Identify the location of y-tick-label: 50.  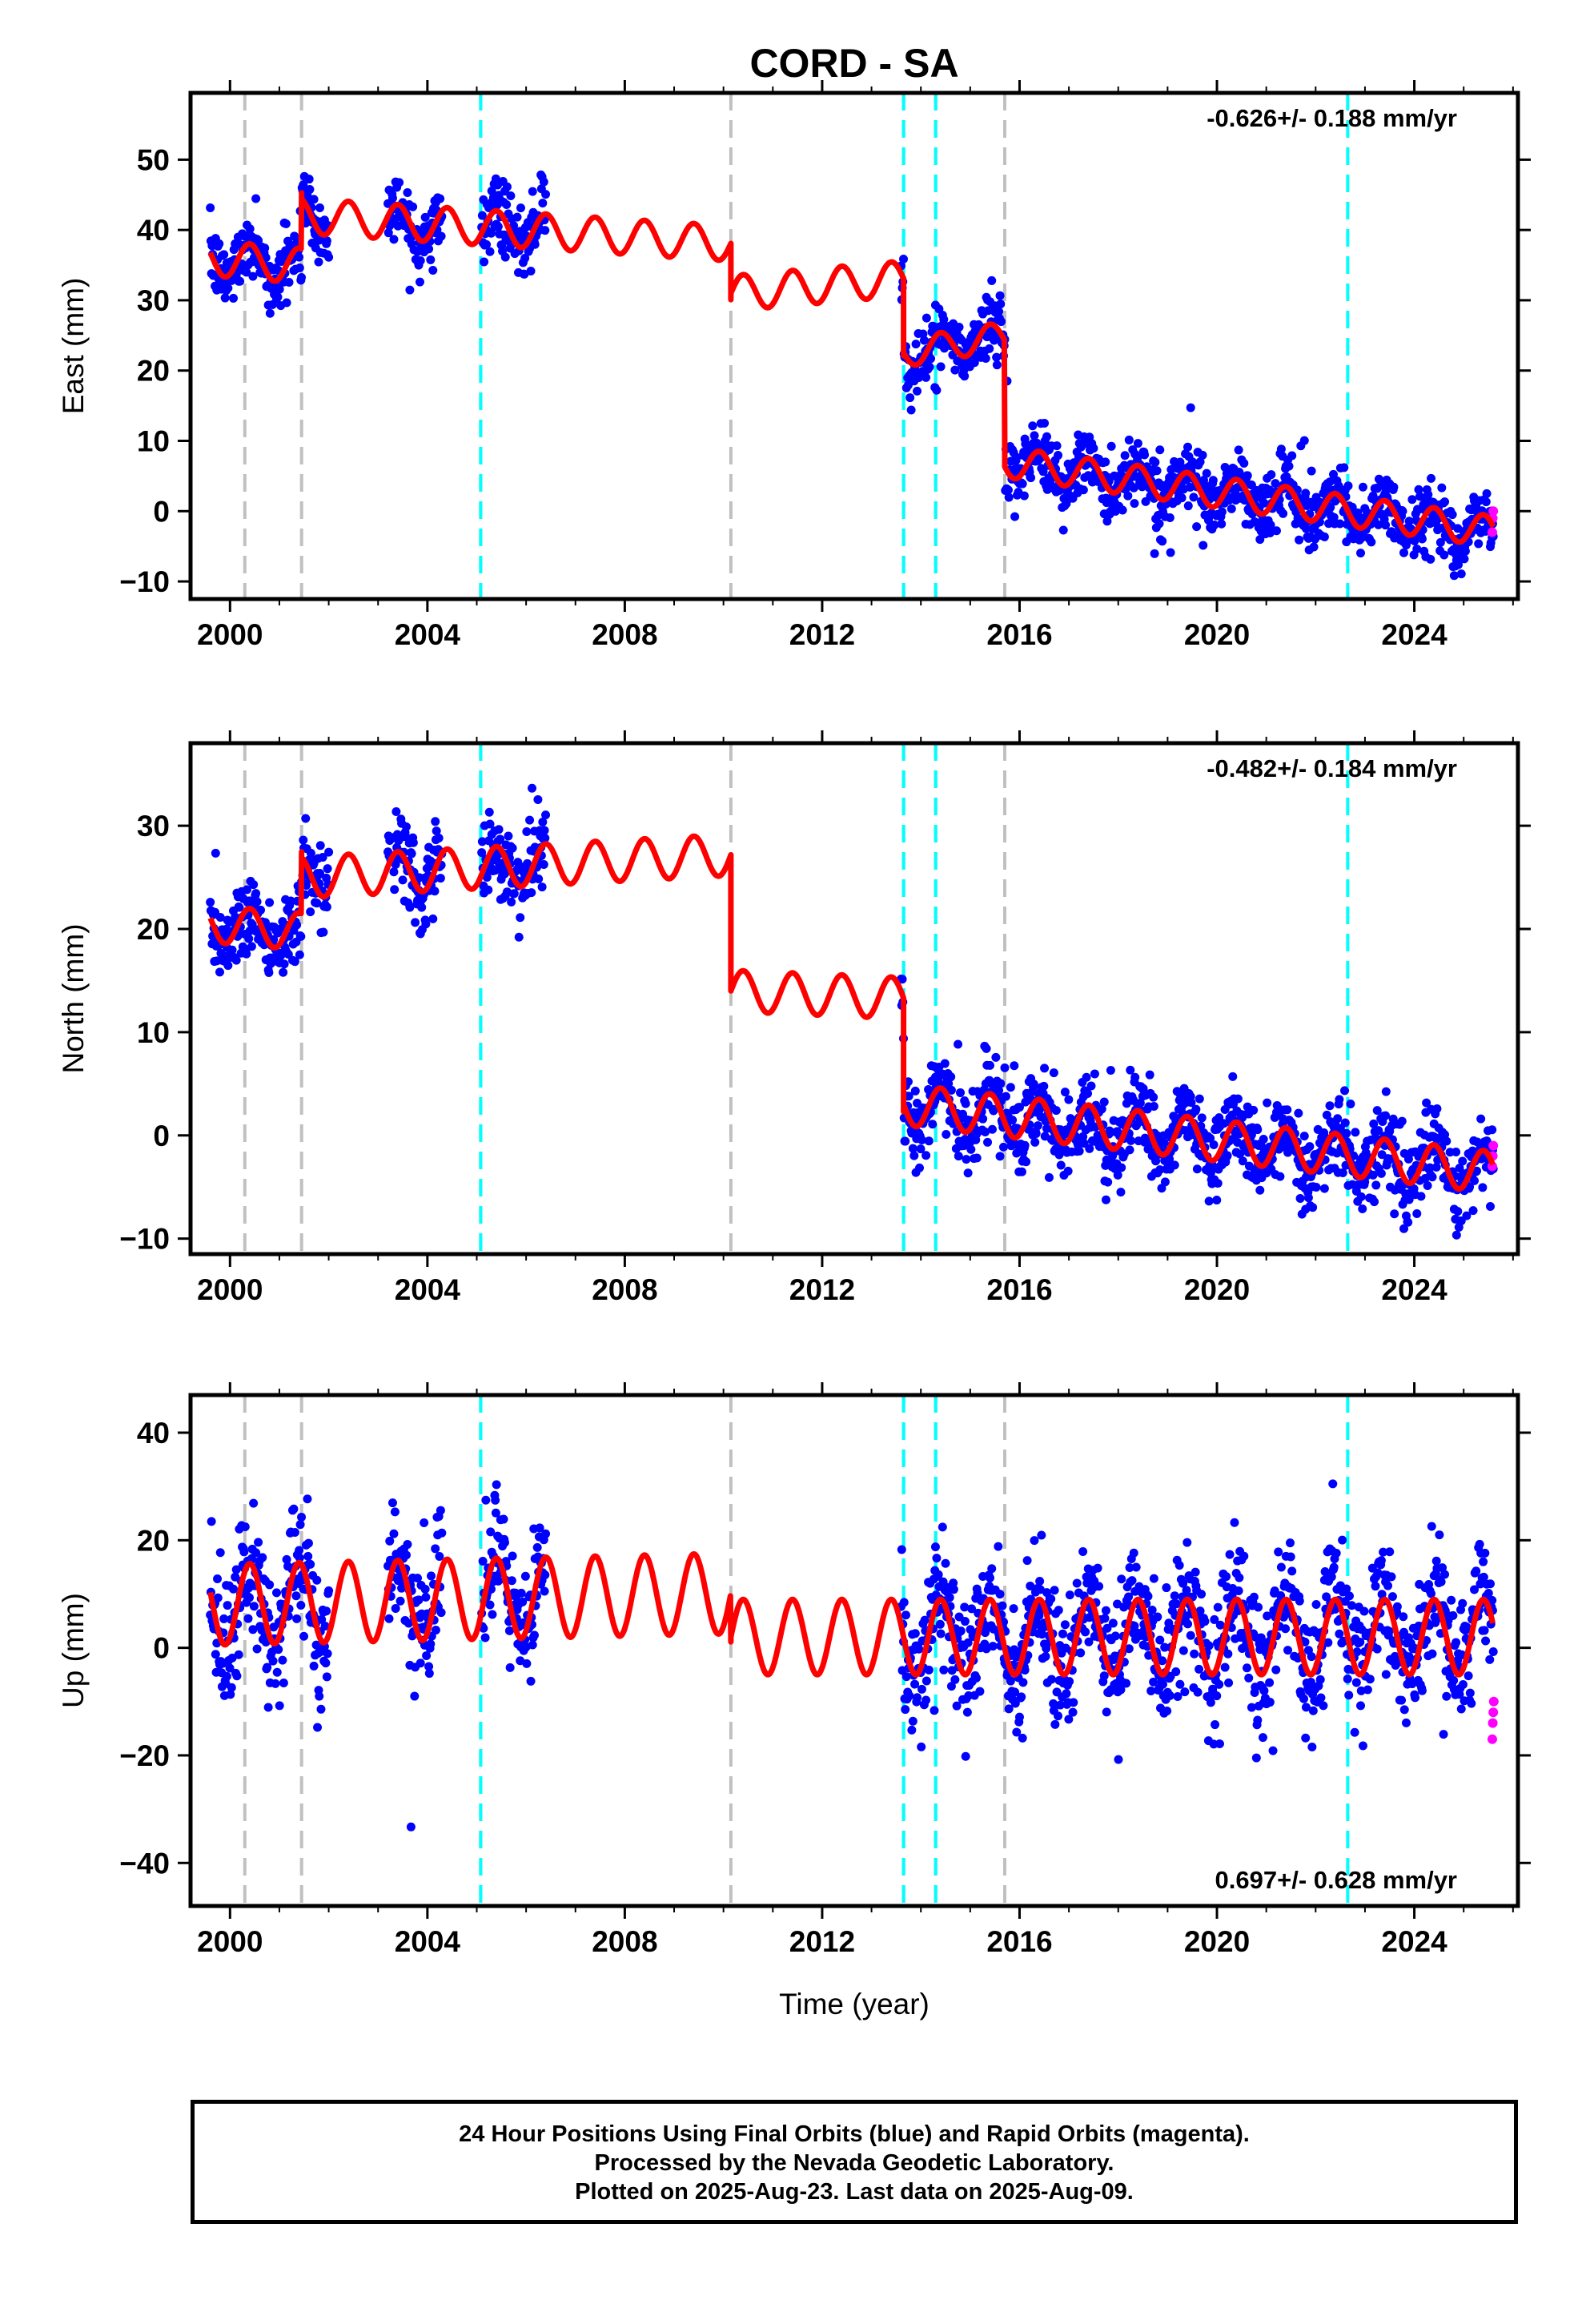
(154, 159).